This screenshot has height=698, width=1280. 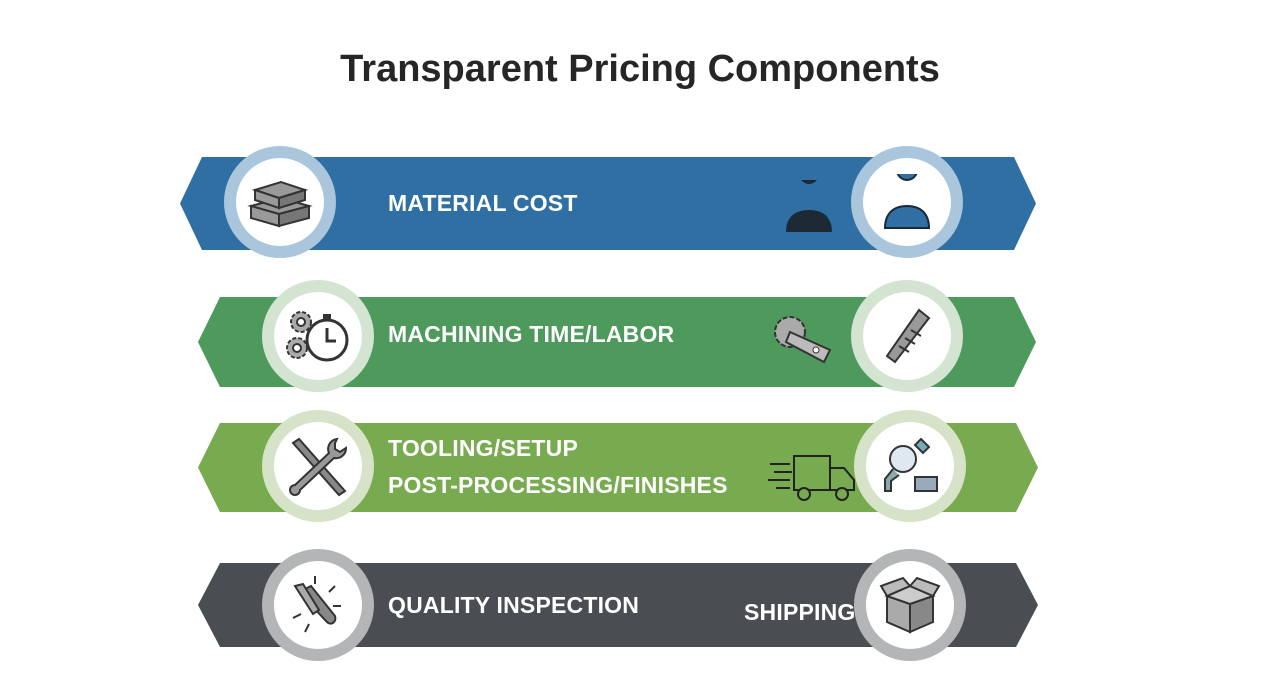 I want to click on saw-blade-icon, so click(x=803, y=340).